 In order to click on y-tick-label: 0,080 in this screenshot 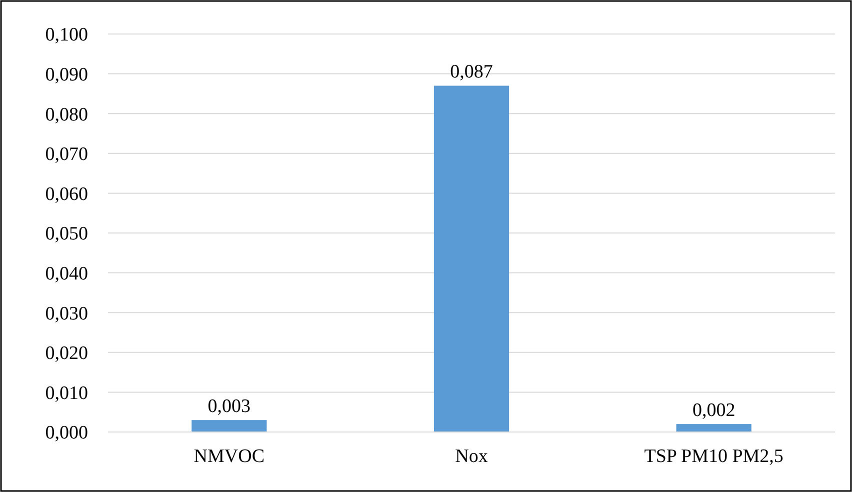, I will do `click(66, 115)`.